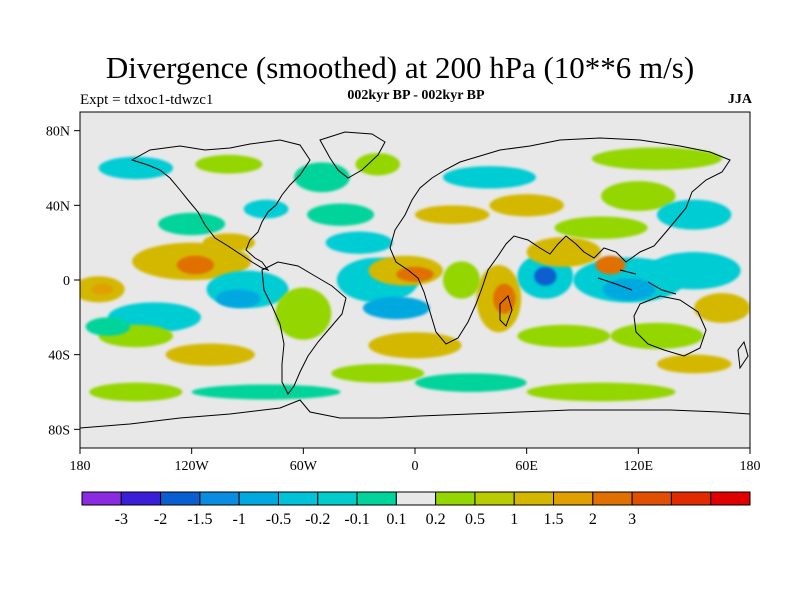 The height and width of the screenshot is (600, 800). Describe the element at coordinates (352, 155) in the screenshot. I see `coastline-greenland` at that location.